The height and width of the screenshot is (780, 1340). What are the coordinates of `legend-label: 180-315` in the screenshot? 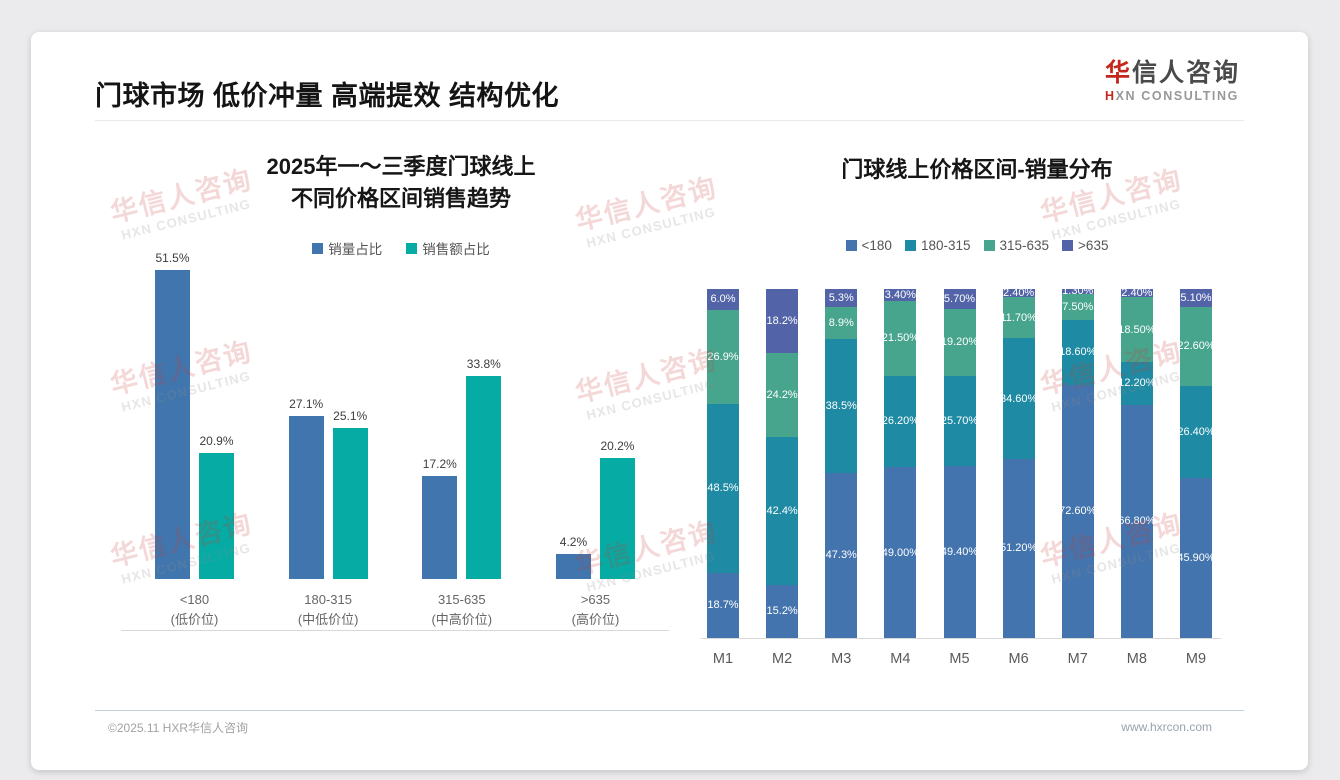 It's located at (945, 245).